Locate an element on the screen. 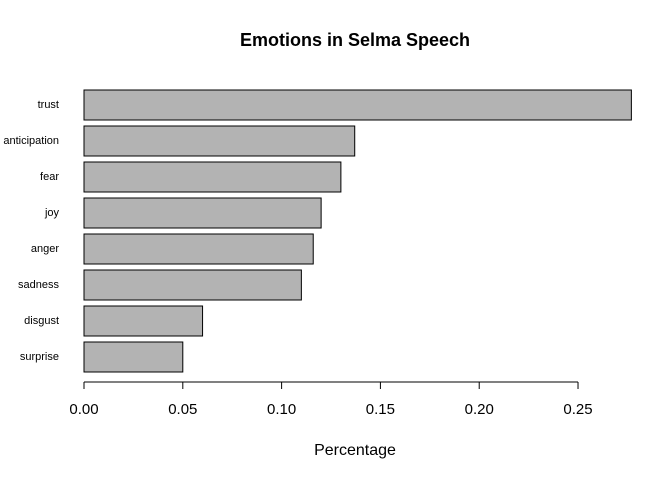  y-tick-label: trust is located at coordinates (48, 105).